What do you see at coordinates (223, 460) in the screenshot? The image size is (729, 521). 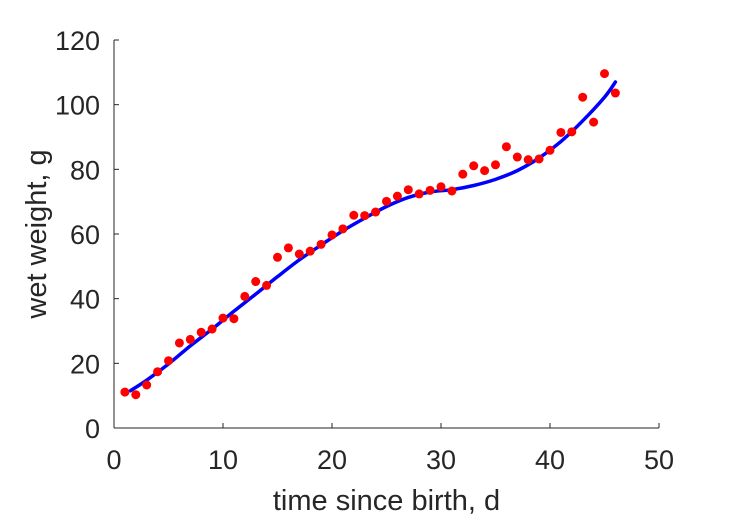 I see `x-tick-label: 10` at bounding box center [223, 460].